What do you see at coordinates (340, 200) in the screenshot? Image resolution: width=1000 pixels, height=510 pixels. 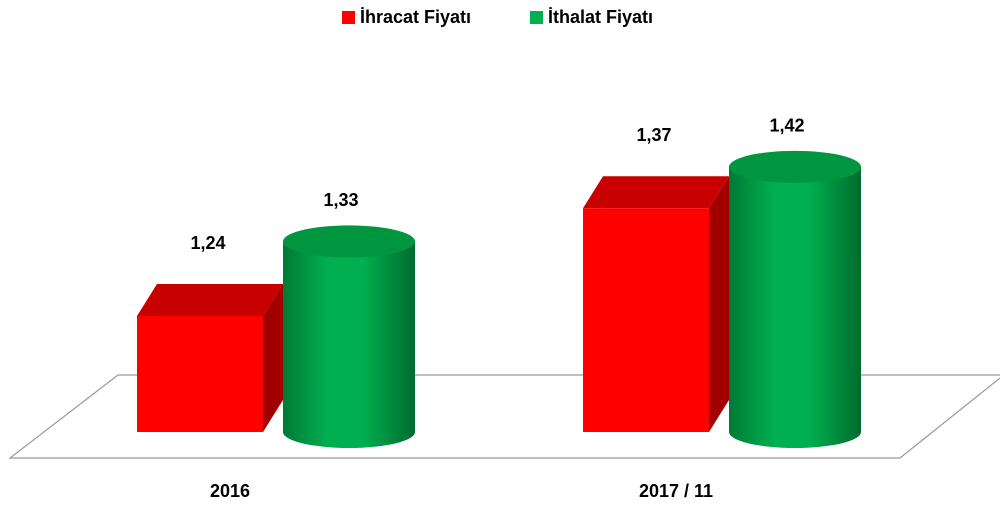 I see `value-label: 1,33` at bounding box center [340, 200].